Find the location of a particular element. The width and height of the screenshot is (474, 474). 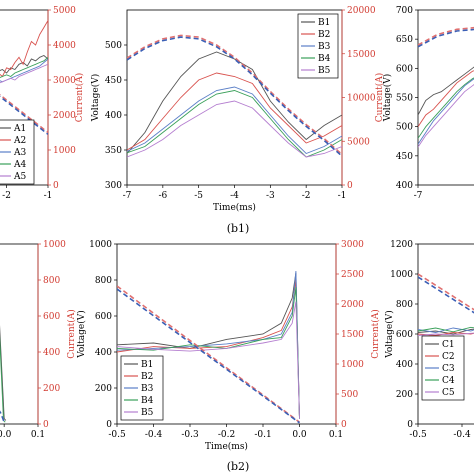

x-axis-label: Time(ms) is located at coordinates (226, 446).